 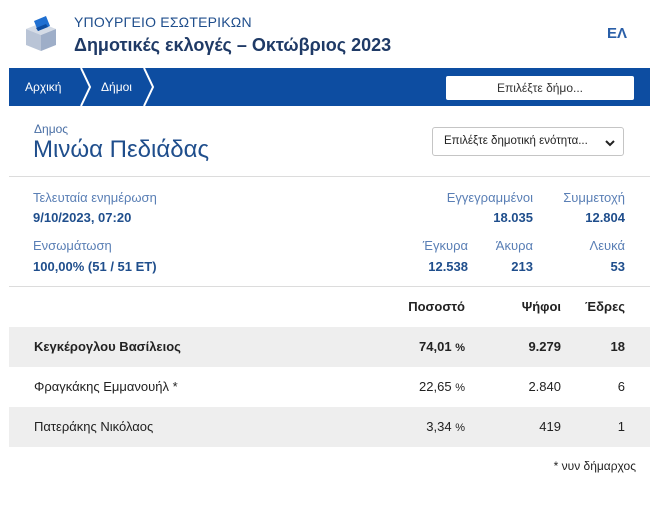 I want to click on candidate-votes: 2.840, so click(x=544, y=386).